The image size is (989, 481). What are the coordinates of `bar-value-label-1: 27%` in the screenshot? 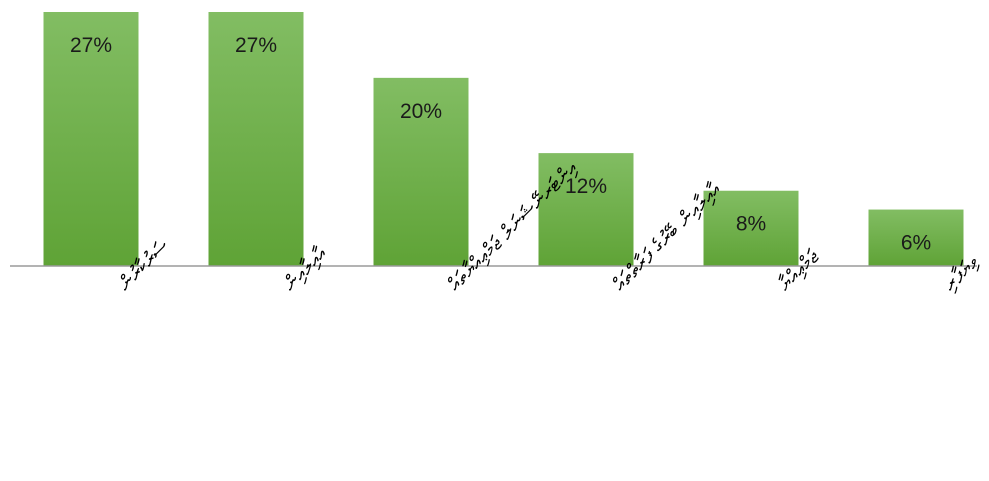 It's located at (91, 45).